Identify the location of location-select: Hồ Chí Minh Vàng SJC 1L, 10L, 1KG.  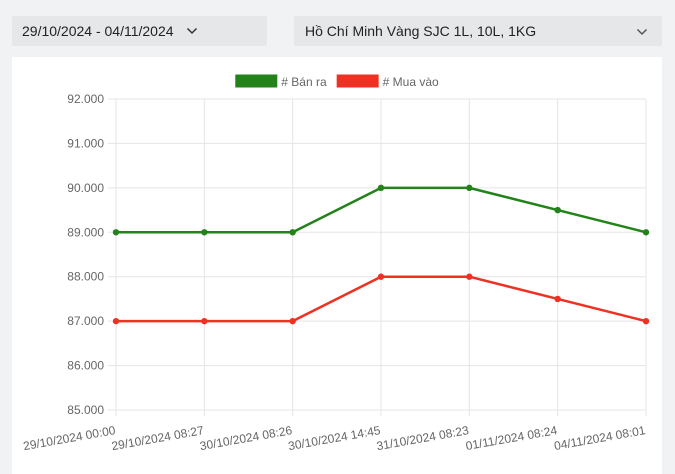
(478, 31).